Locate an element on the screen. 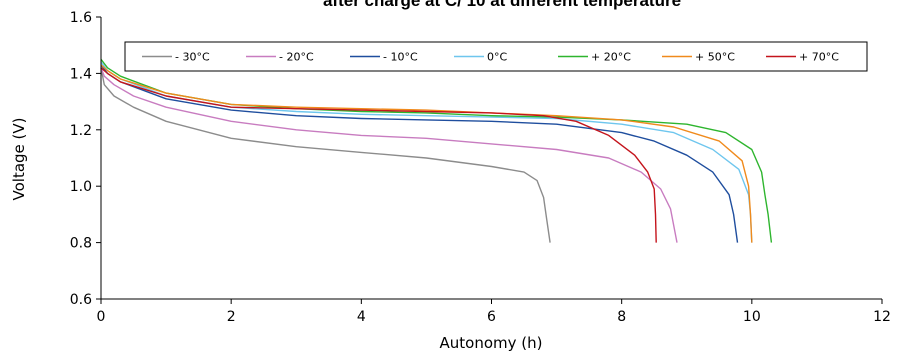  legend-entry-label: - 10°C is located at coordinates (400, 57).